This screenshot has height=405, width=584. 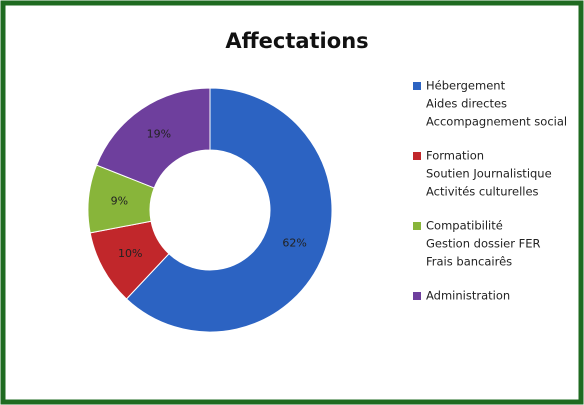 I want to click on donut-slice, so click(x=153, y=138).